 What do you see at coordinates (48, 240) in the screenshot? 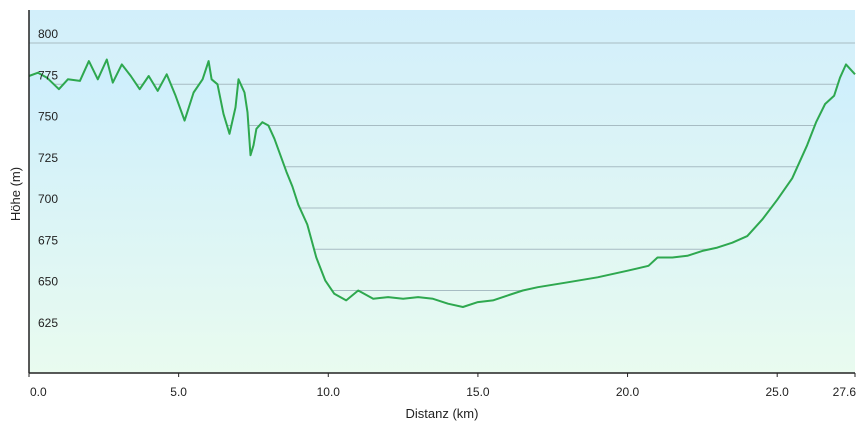
I see `y-tick-label: 675` at bounding box center [48, 240].